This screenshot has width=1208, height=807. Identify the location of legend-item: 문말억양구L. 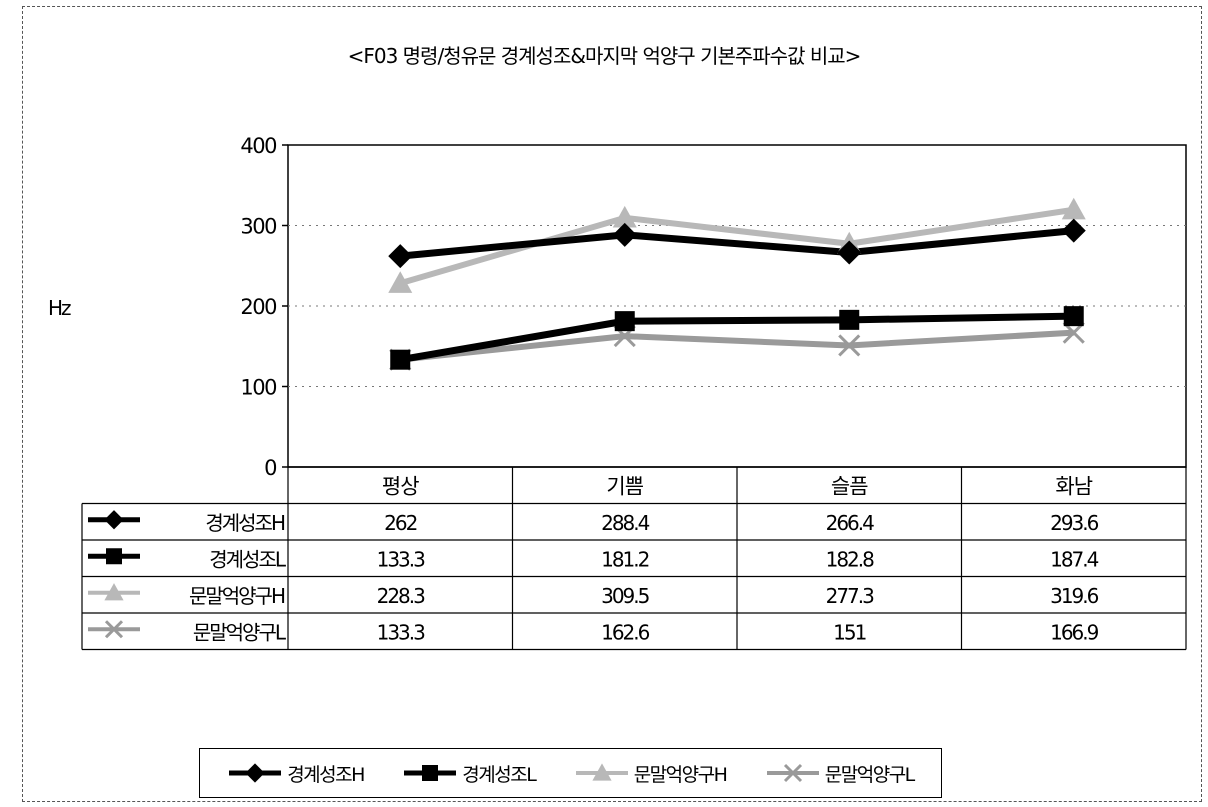
(840, 773).